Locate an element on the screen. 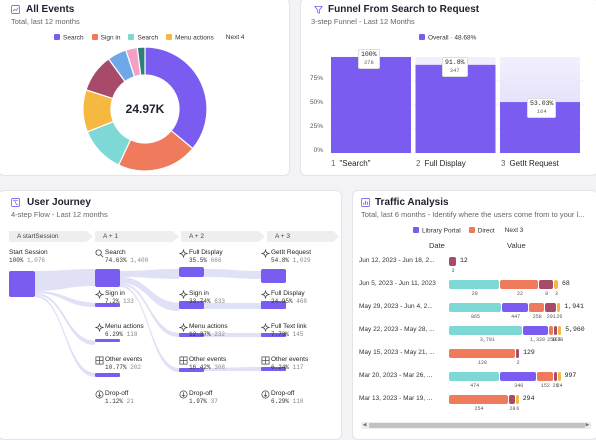 Image resolution: width=596 pixels, height=440 pixels. node-drop-off: Drop-off 6.29% 118 is located at coordinates (287, 397).